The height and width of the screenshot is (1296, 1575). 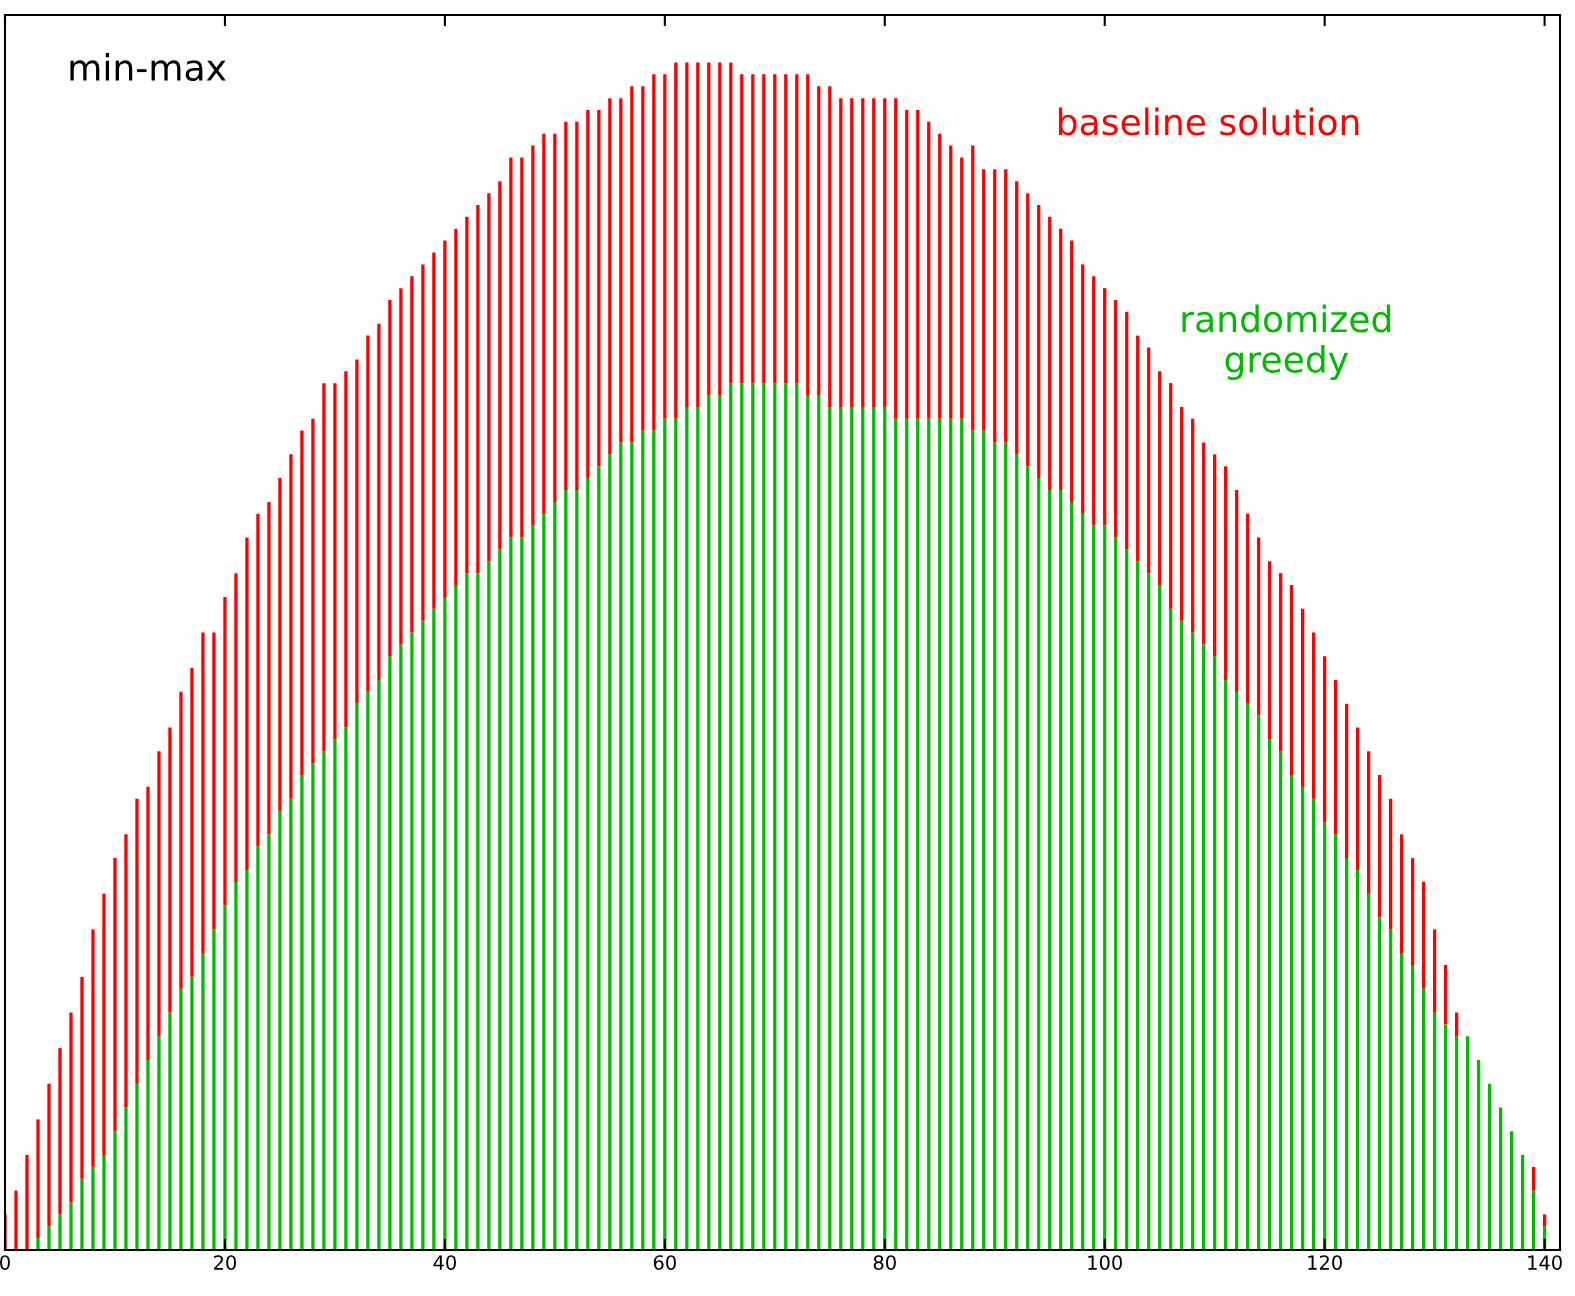 What do you see at coordinates (884, 1262) in the screenshot?
I see `x-tick-label: 80` at bounding box center [884, 1262].